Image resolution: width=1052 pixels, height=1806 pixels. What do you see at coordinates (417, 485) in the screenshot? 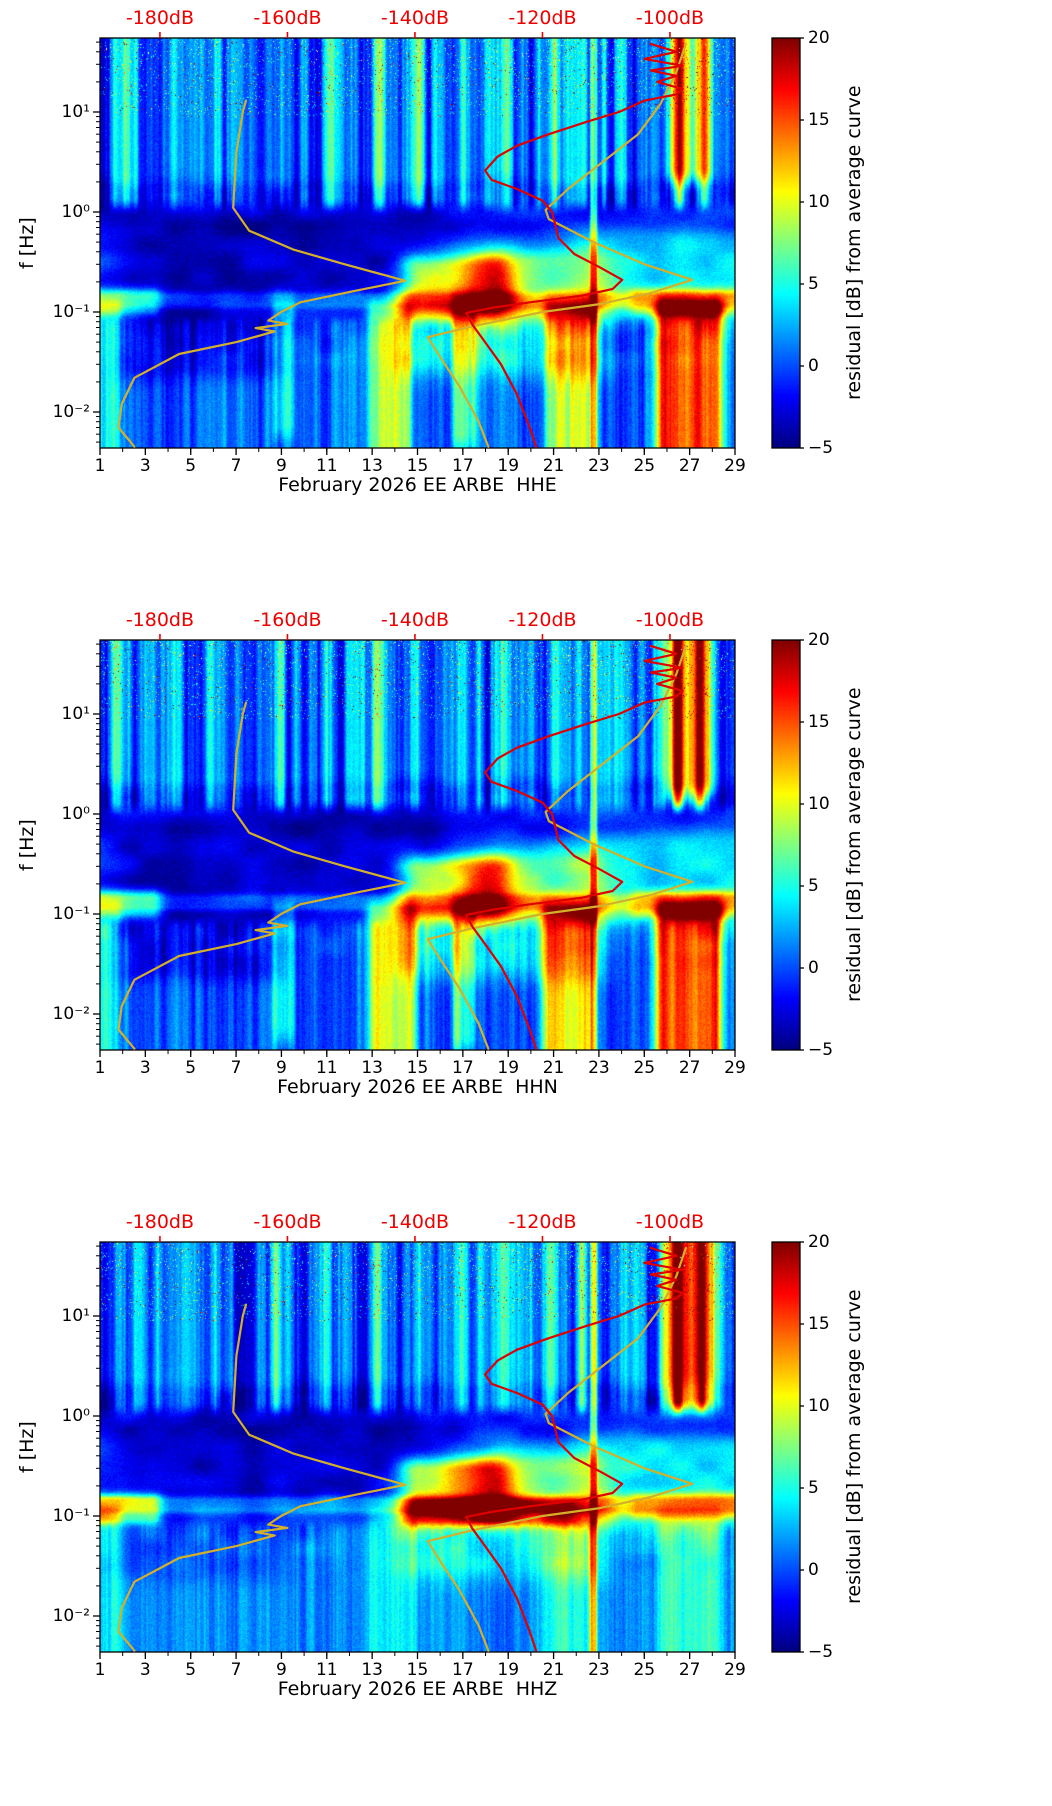
I see `x-axis-title-hhe: February 2026 EE ARBE HHE` at bounding box center [417, 485].